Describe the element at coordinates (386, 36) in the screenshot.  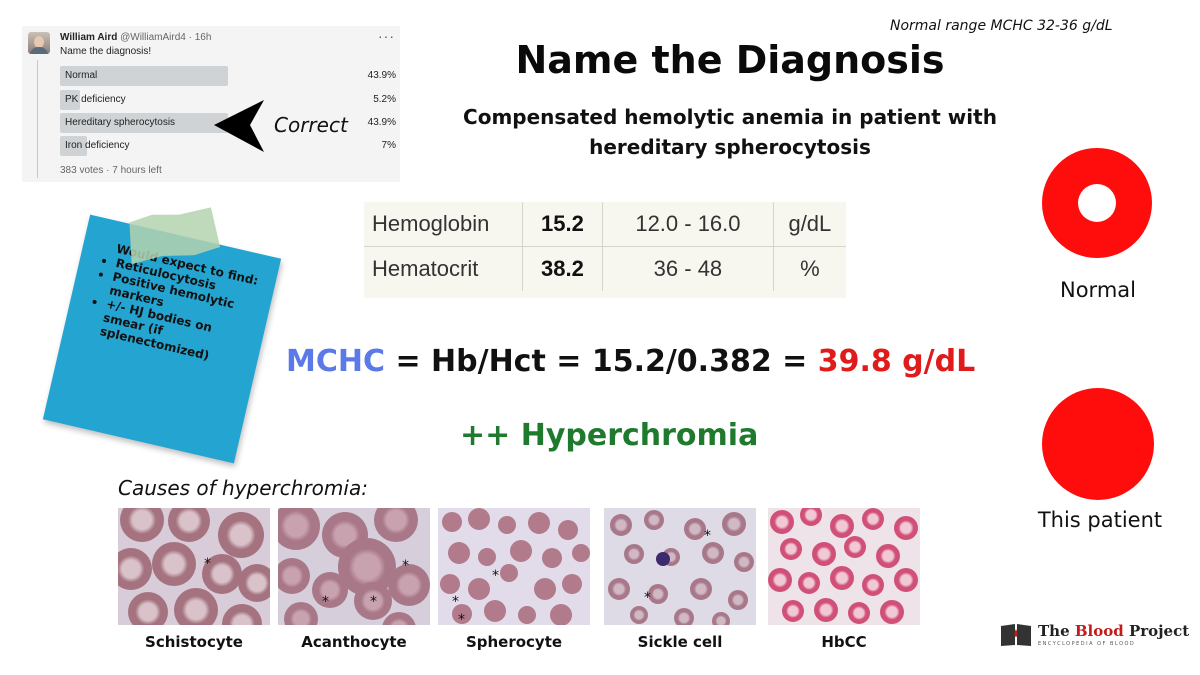
I see `more-options-icon: ···` at that location.